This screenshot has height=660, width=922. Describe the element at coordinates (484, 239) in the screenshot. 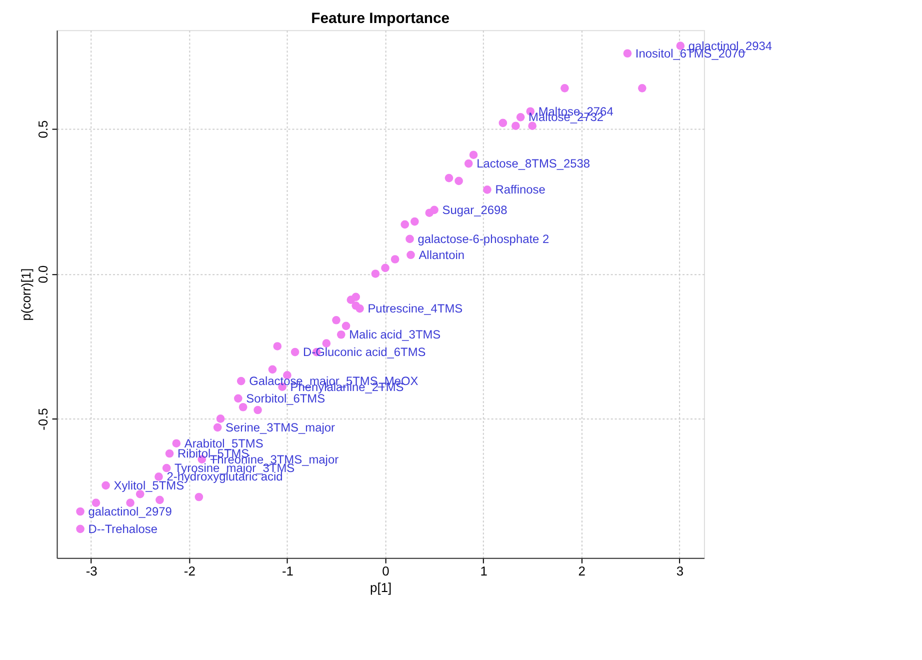

I see `annotation: galactose-6-phosphate 2` at that location.